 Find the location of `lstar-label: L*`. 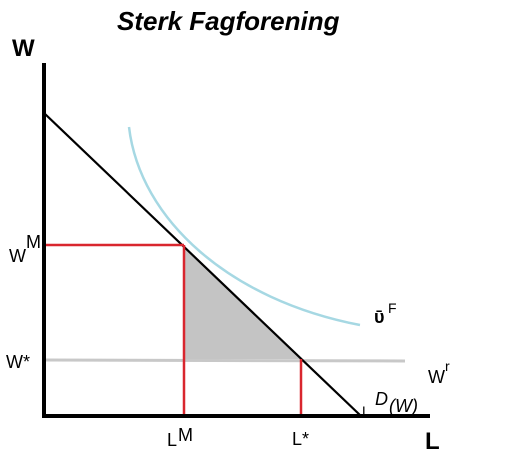

lstar-label: L* is located at coordinates (300, 439).